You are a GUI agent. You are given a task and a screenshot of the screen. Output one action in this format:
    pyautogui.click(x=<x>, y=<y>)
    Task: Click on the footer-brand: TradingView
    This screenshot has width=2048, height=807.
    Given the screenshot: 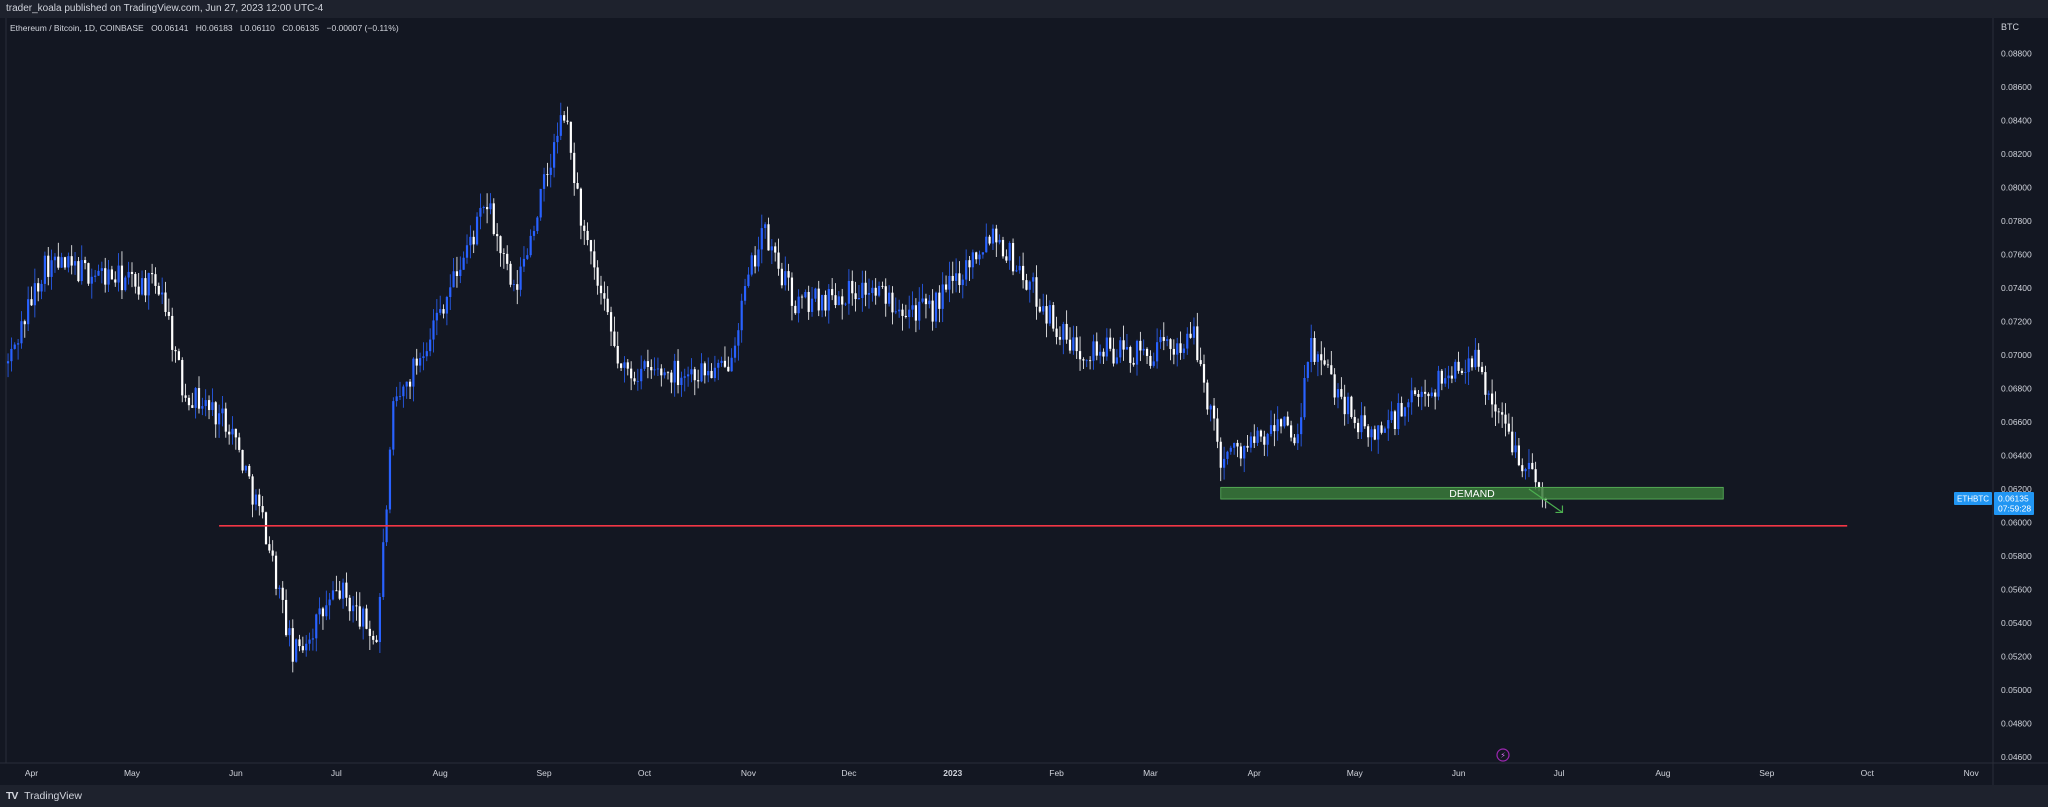 What is the action you would take?
    pyautogui.click(x=53, y=796)
    